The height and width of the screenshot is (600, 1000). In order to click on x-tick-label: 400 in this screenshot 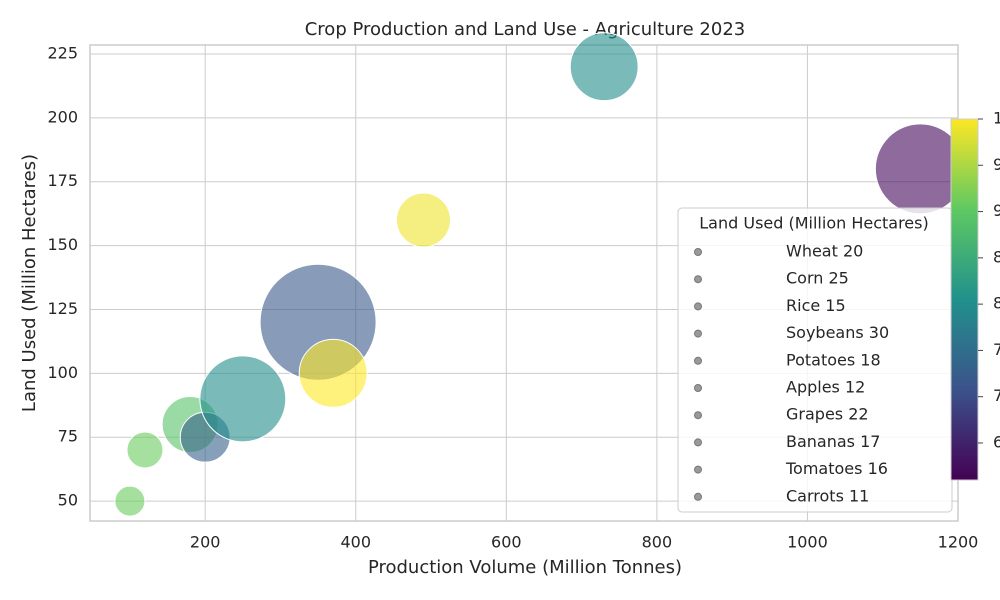, I will do `click(355, 542)`.